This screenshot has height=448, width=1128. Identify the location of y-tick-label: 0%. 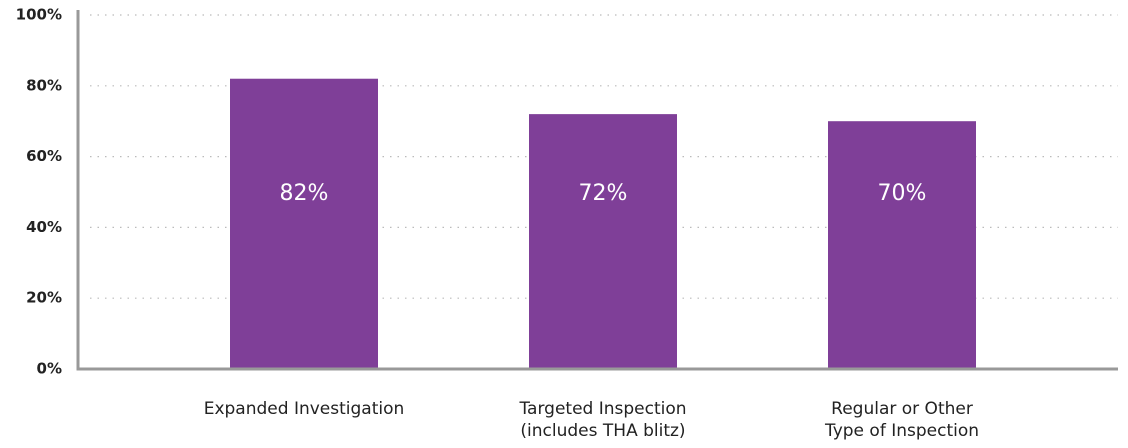
(49, 369).